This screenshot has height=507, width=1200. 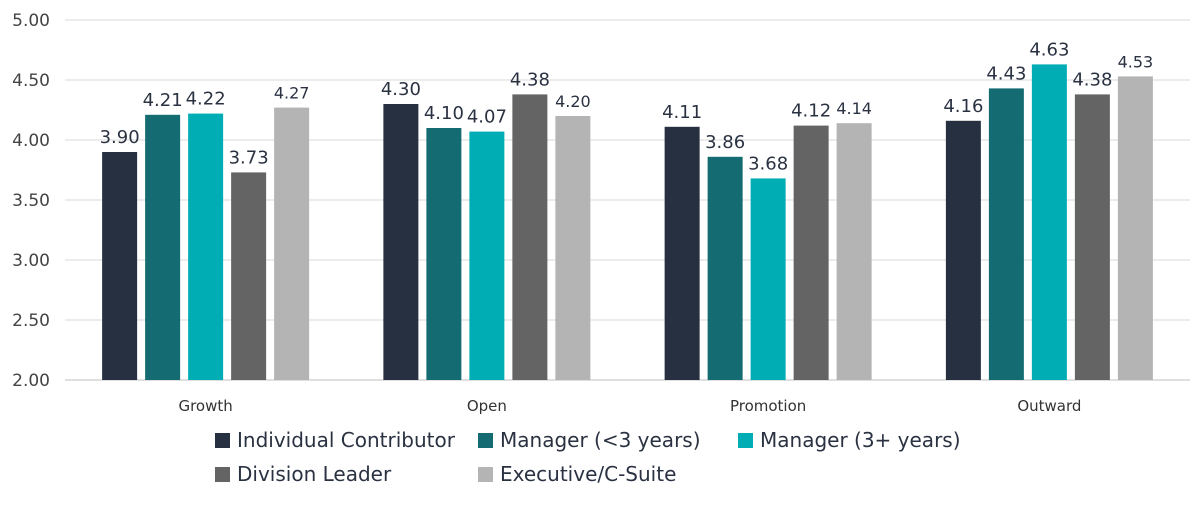 I want to click on legend-label: Executive/C-Suite, so click(x=588, y=474).